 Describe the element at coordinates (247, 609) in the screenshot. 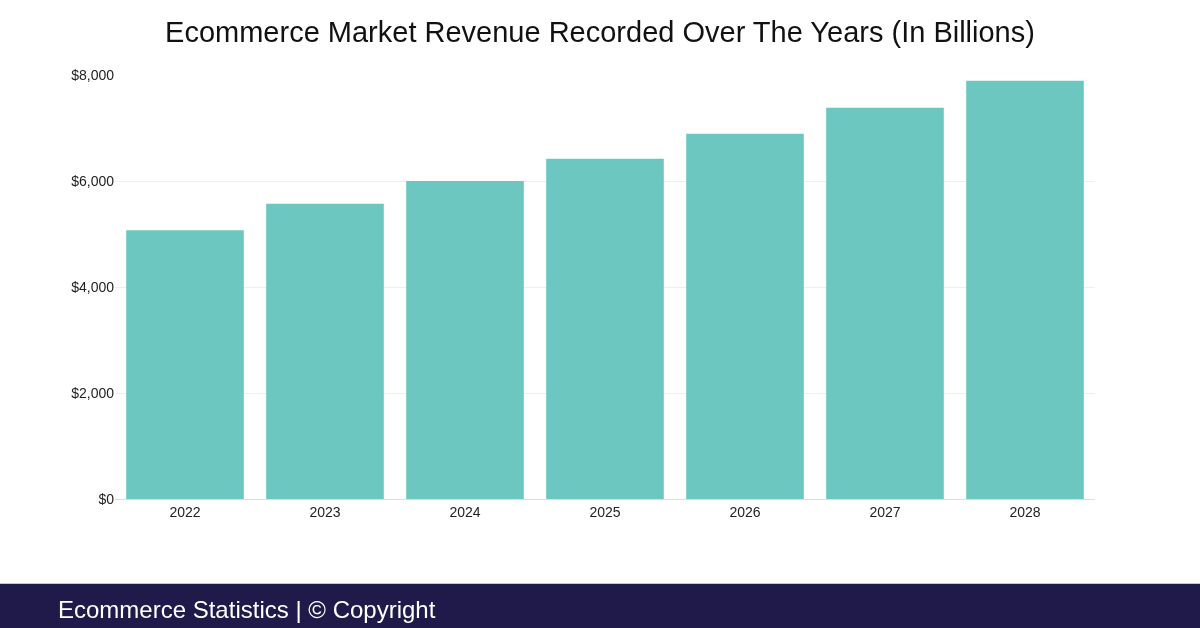

I see `text: Ecommerce Statistics | © Copyright` at that location.